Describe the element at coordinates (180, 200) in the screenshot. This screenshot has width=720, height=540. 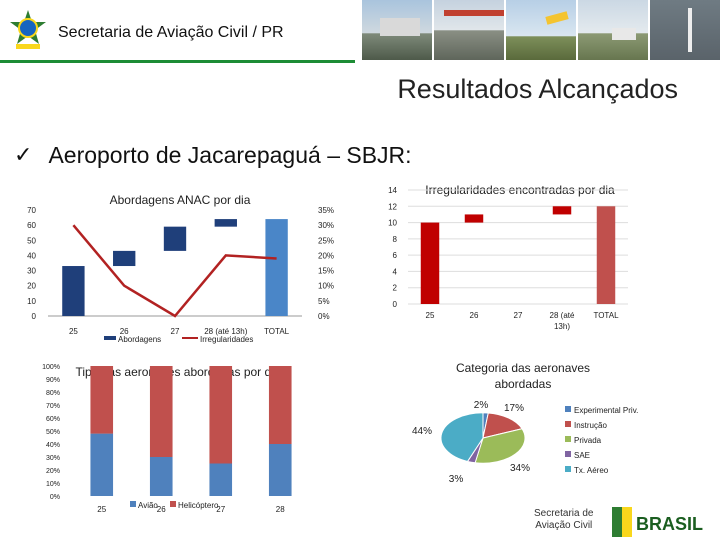
I see `chart1-title: Abordagens ANAC por dia` at that location.